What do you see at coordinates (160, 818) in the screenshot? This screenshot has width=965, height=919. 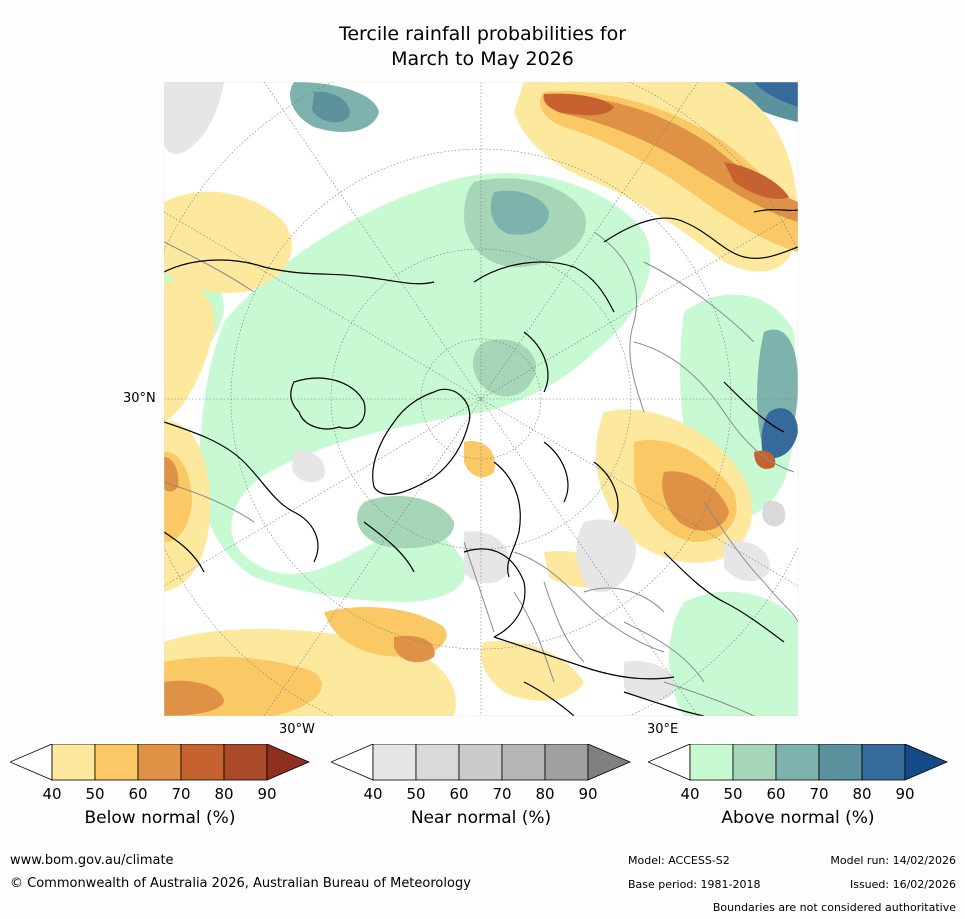 I see `colorbar-below-label: Below normal (%)` at bounding box center [160, 818].